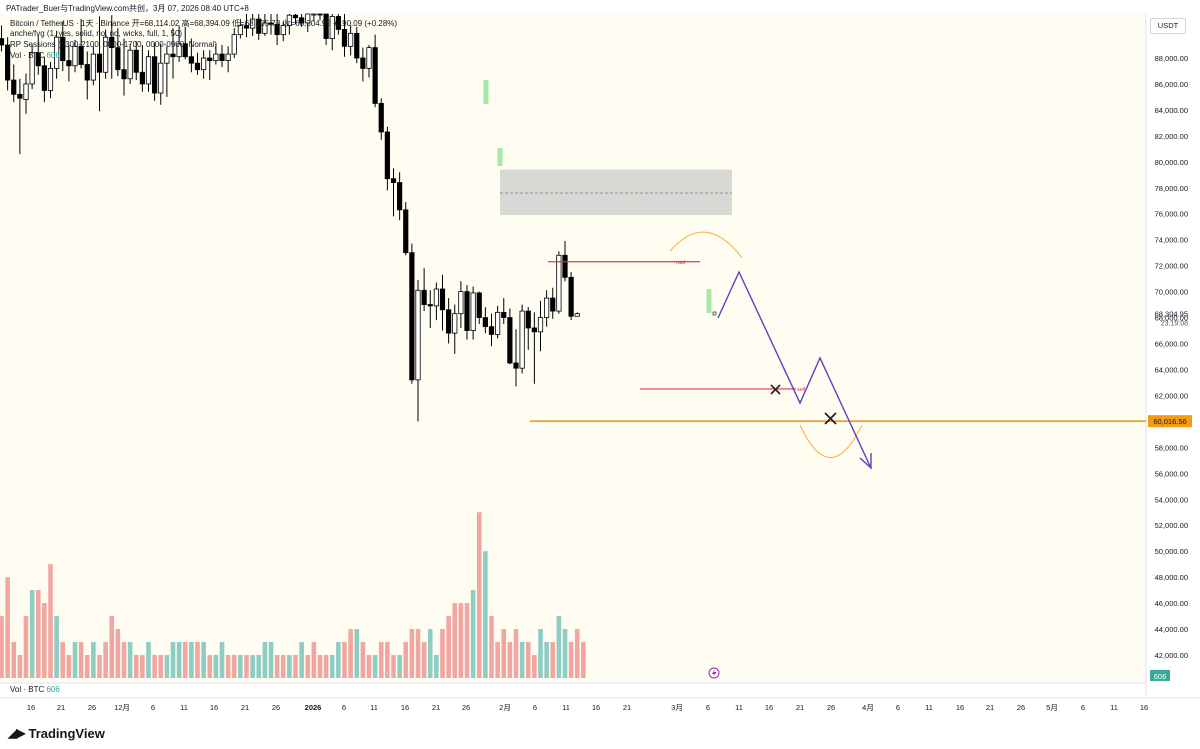 The width and height of the screenshot is (1200, 749). Describe the element at coordinates (1171, 136) in the screenshot. I see `price-tick-label: 82,000.00` at that location.